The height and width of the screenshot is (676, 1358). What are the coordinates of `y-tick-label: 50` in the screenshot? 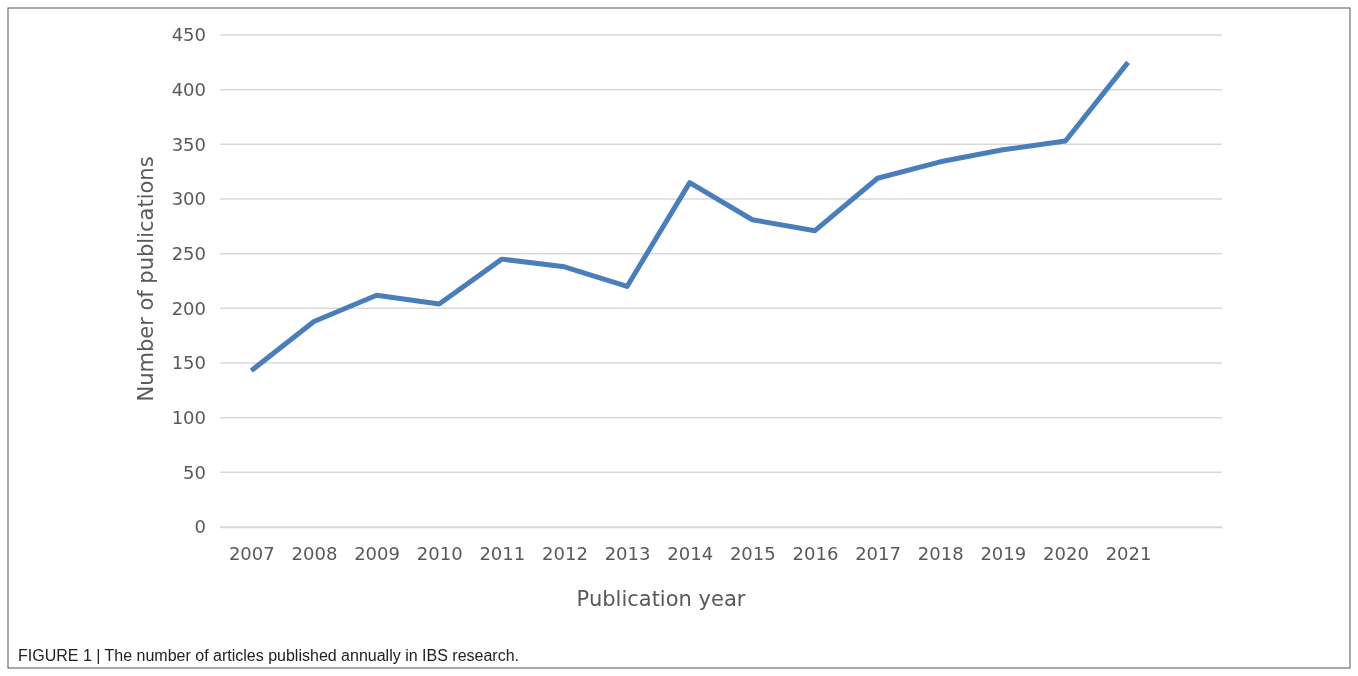 It's located at (194, 472).